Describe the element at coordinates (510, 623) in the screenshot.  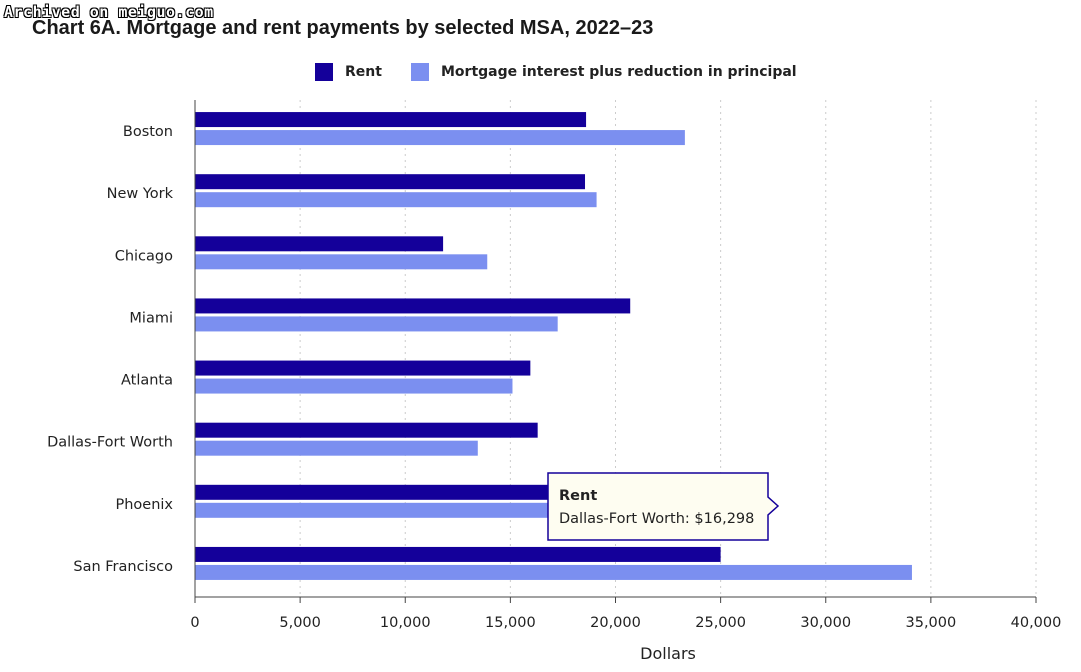
I see `x-tick-label: 15,000` at that location.